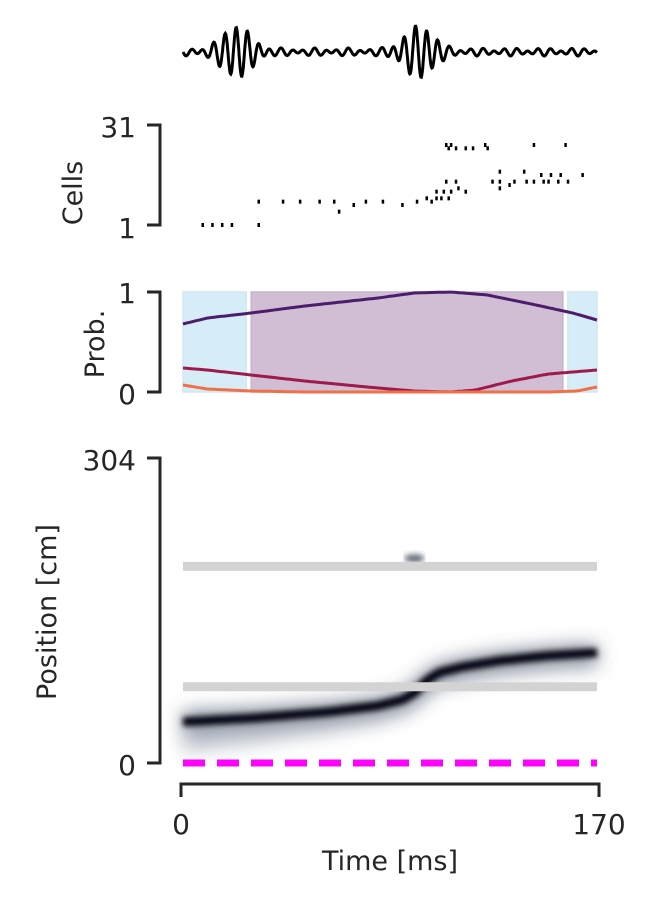  I want to click on prob-ylabel: Prob., so click(95, 344).